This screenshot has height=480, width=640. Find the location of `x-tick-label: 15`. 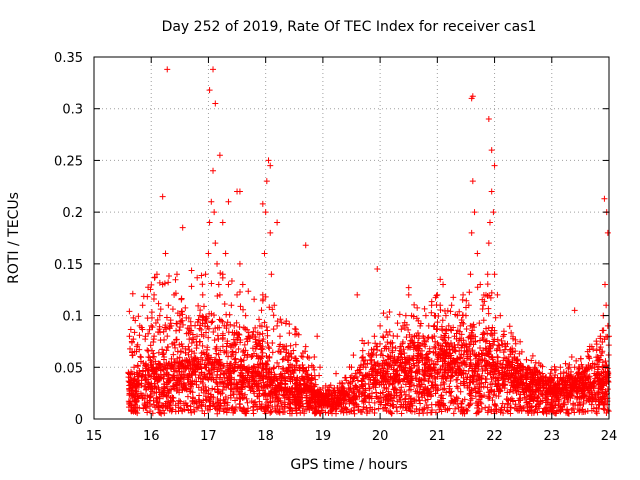

x-tick-label: 15 is located at coordinates (94, 436).